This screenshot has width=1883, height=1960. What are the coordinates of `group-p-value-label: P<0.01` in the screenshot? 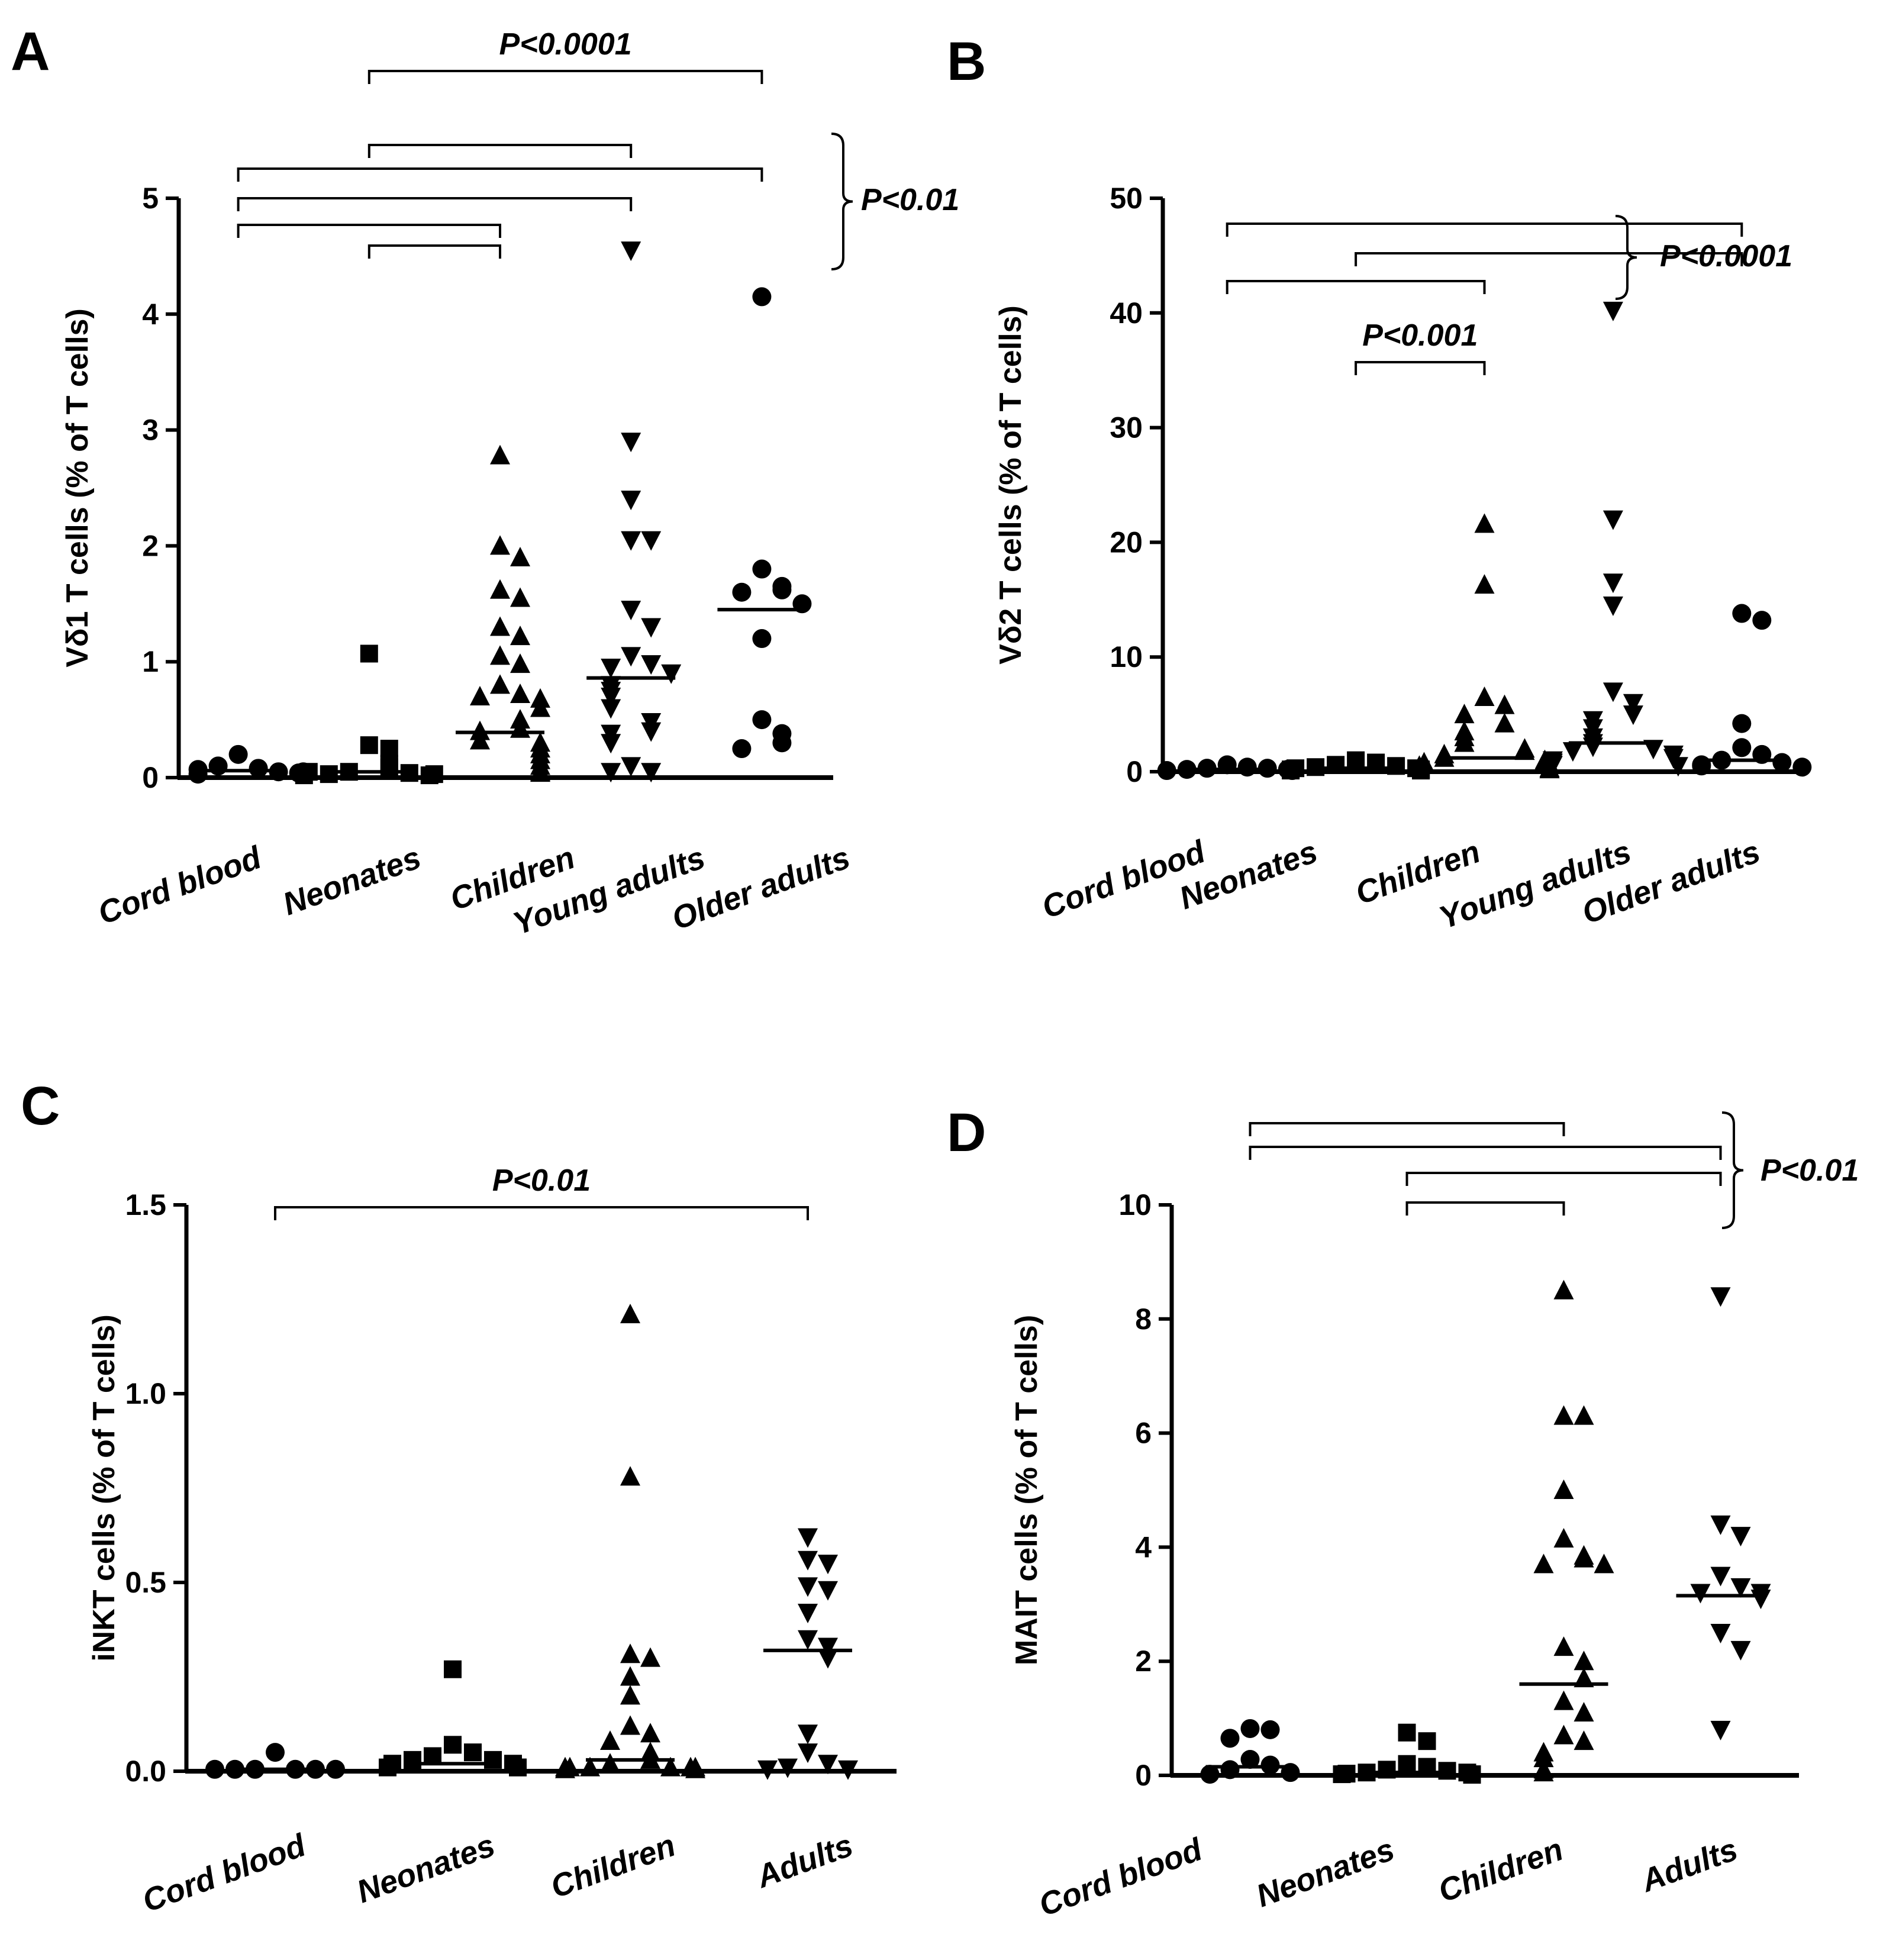 It's located at (910, 200).